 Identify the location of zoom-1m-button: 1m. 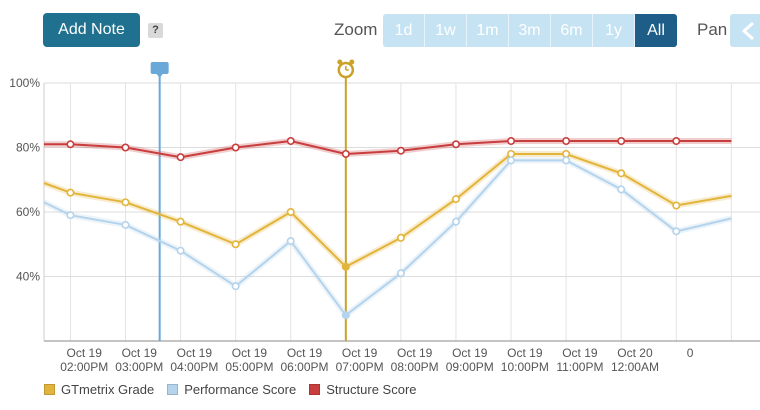
(488, 30).